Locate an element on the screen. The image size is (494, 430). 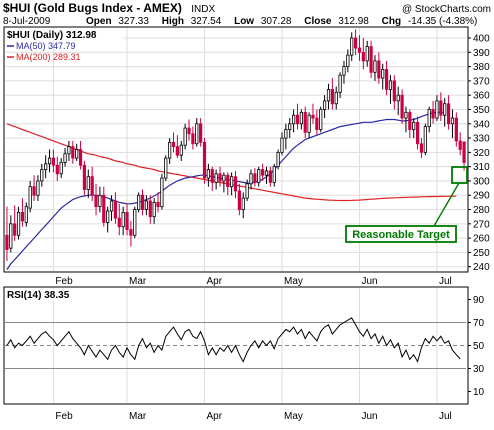
target-box is located at coordinates (459, 175).